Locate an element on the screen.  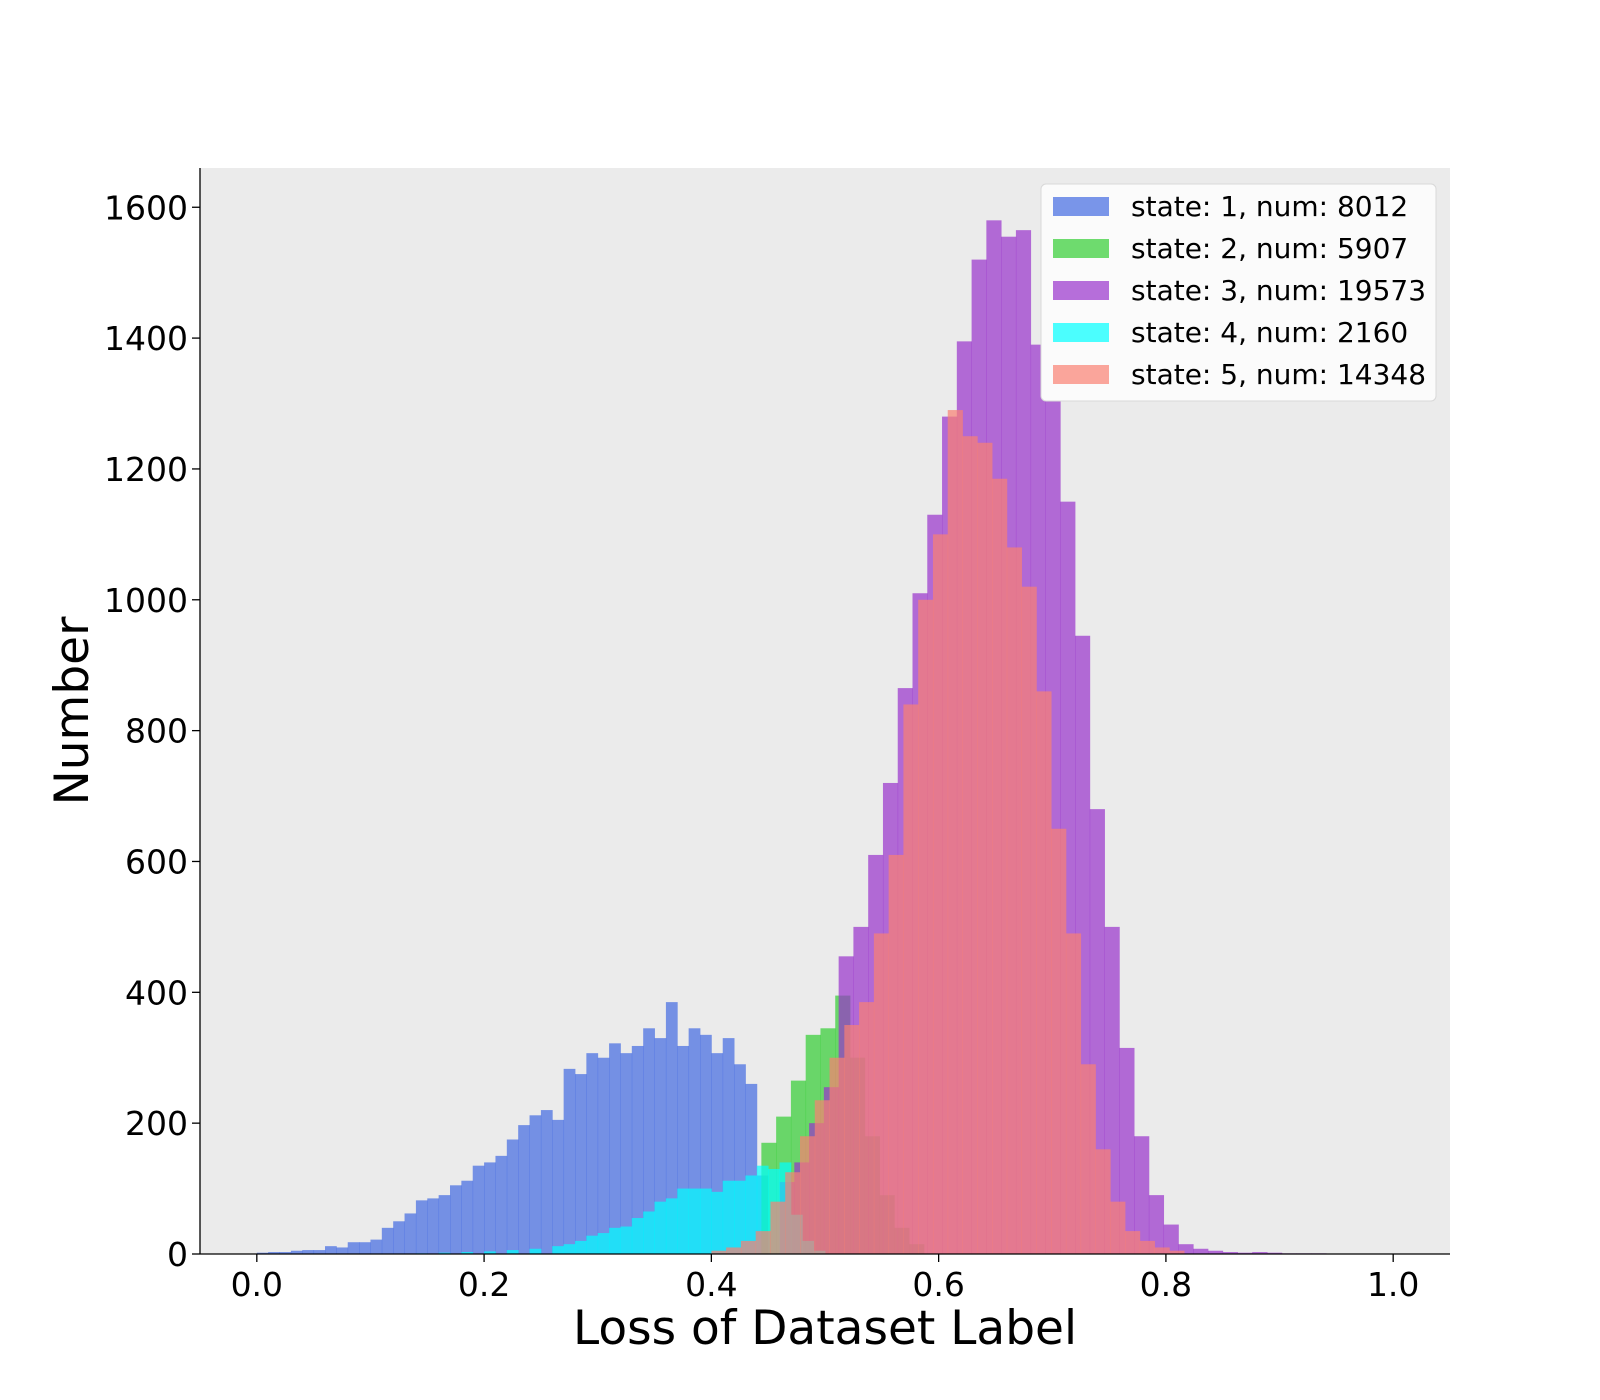
y-tick-label: 1200 is located at coordinates (146, 469).